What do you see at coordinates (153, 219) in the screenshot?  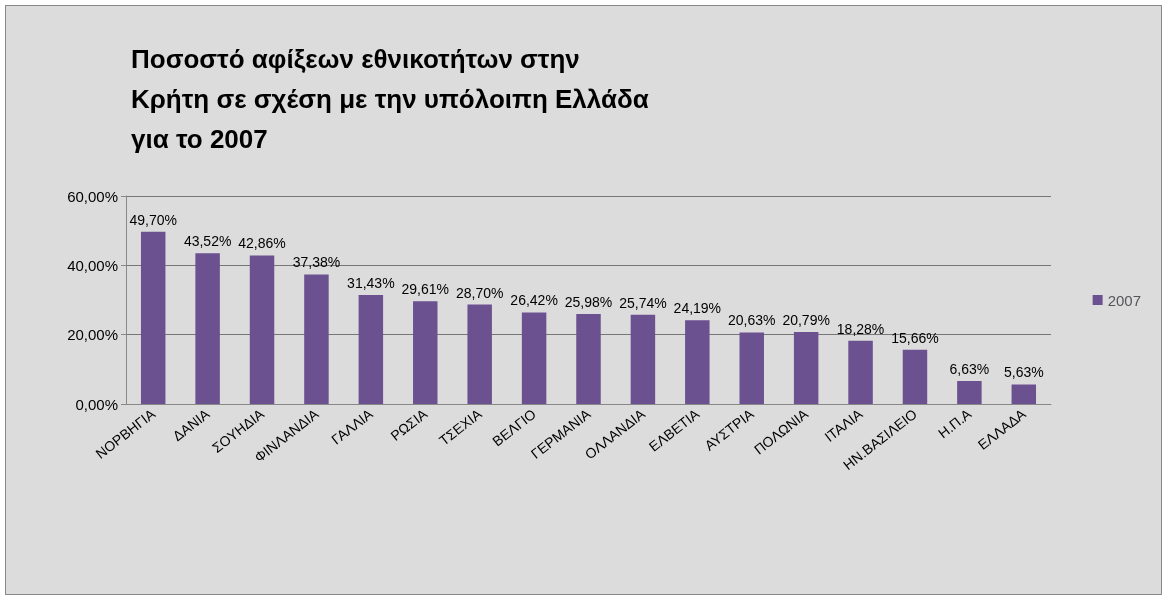 I see `data-label: 49,70%` at bounding box center [153, 219].